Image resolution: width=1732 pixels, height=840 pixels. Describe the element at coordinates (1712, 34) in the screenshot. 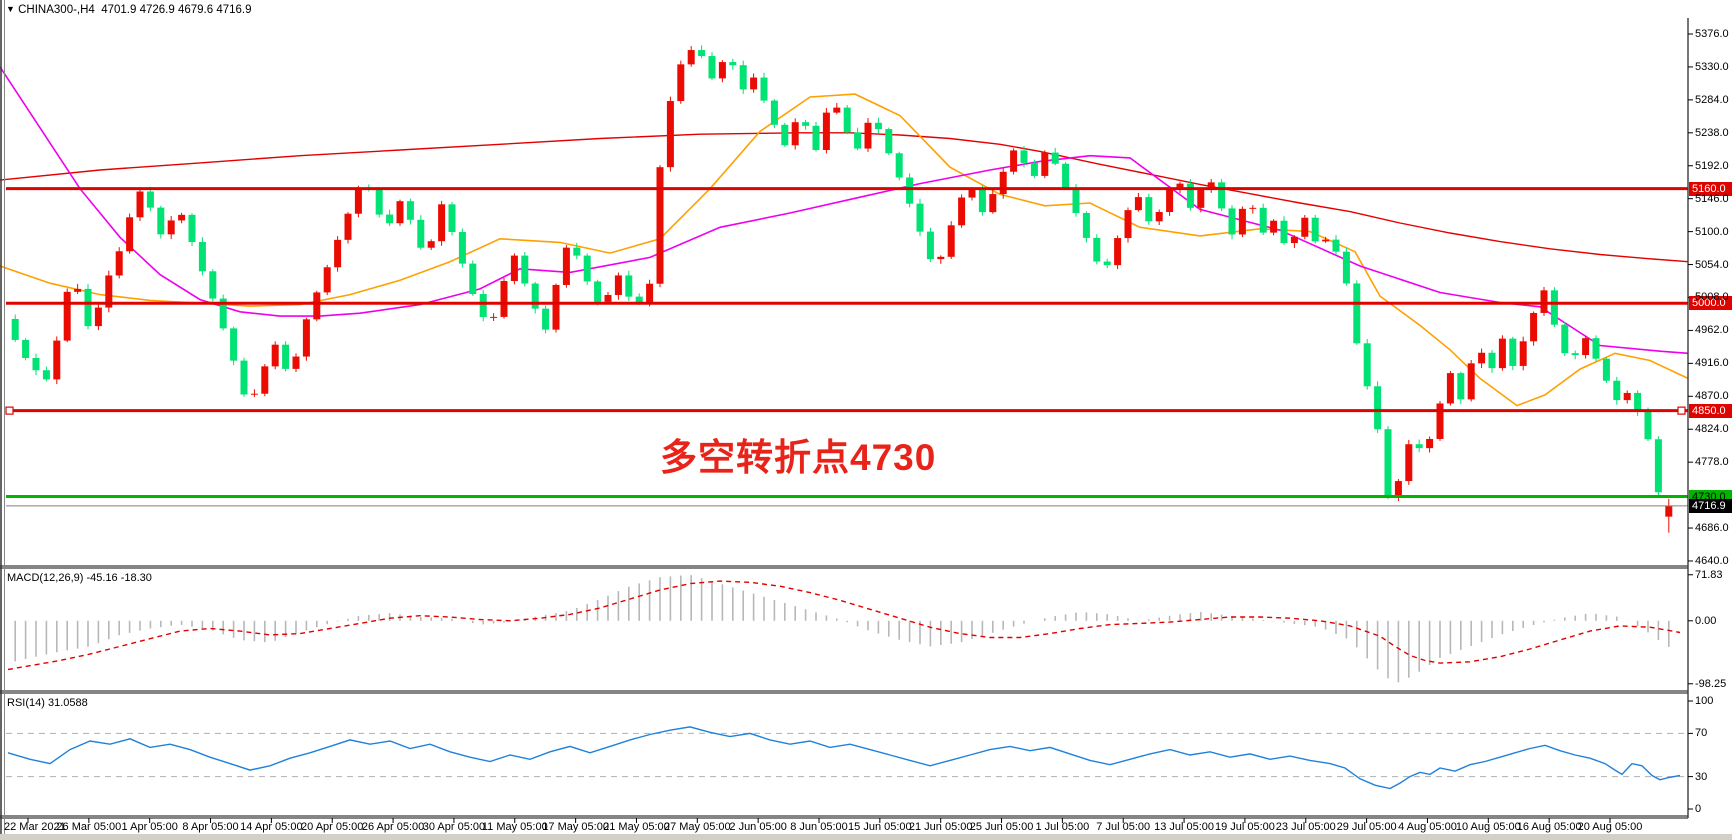

I see `price-axis-label: 5376.0` at that location.